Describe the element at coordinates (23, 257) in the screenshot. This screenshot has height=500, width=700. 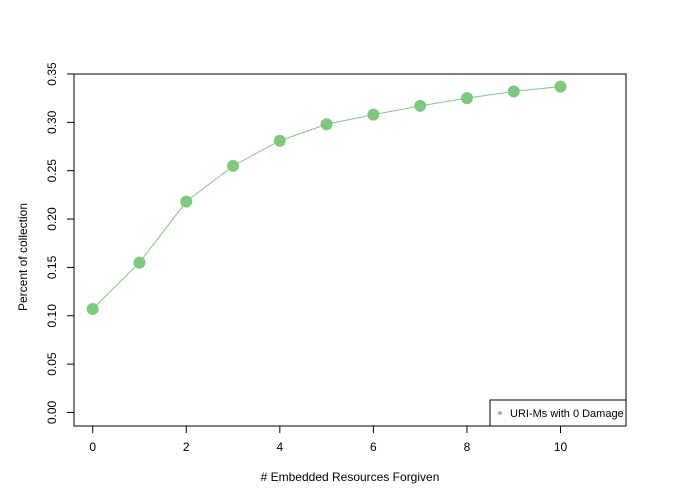
I see `y-axis-title: Percent of collection` at that location.